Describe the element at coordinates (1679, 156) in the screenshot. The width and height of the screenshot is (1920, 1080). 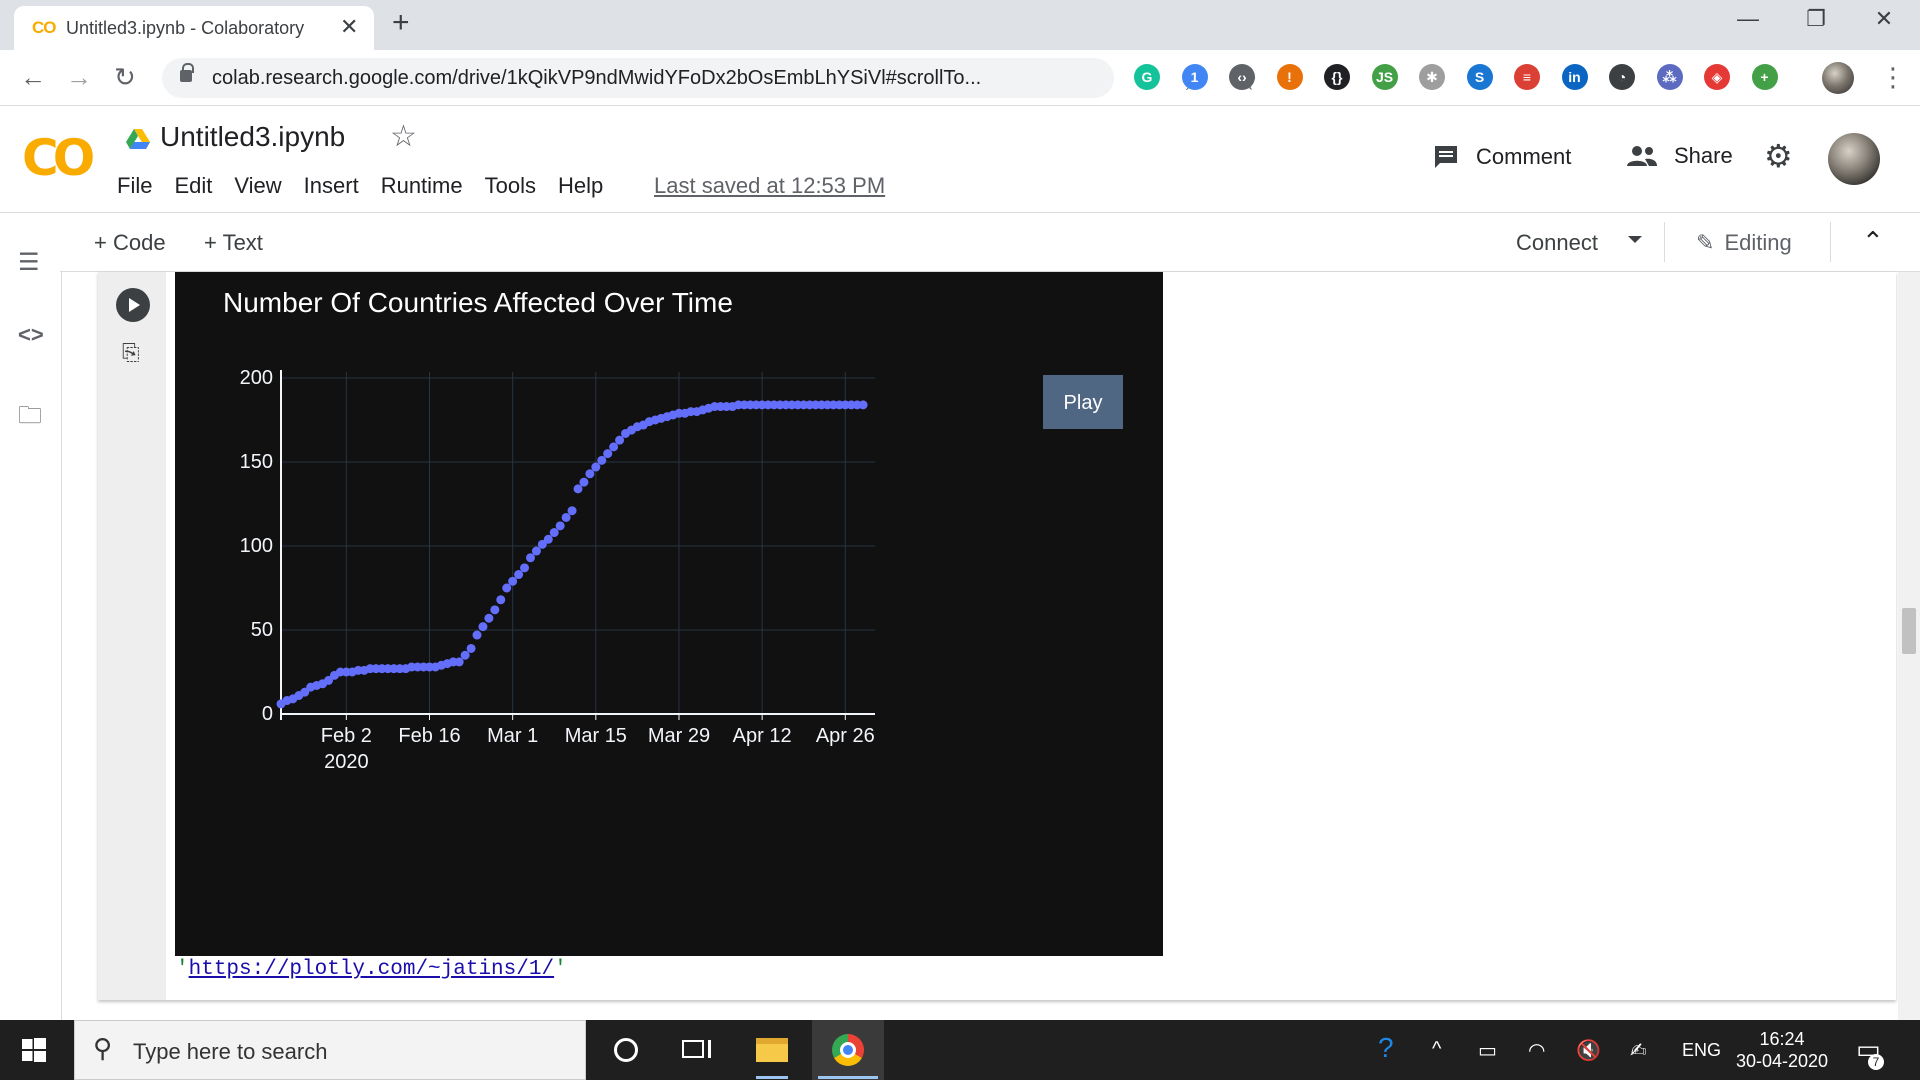
I see `share-button: Share` at that location.